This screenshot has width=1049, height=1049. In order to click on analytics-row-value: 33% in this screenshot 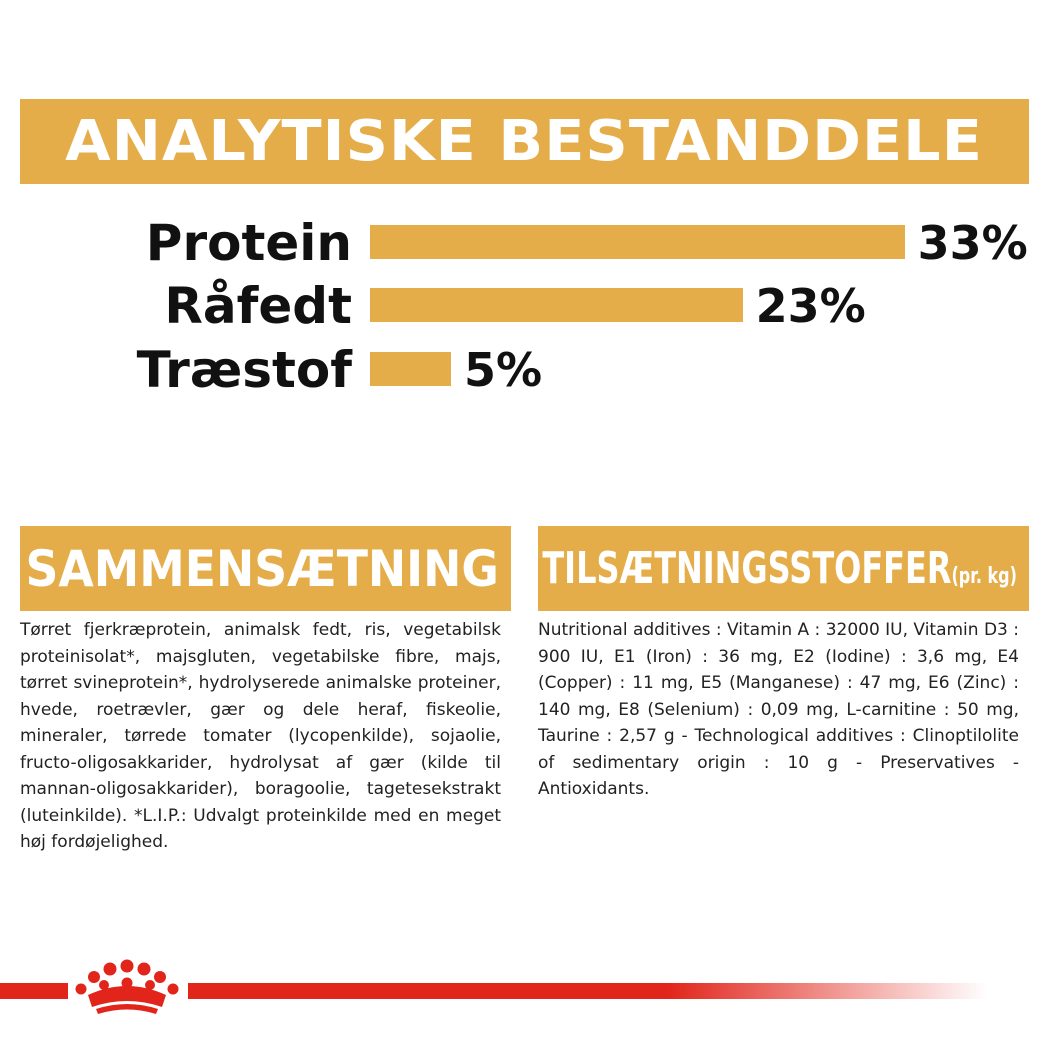, I will do `click(972, 243)`.